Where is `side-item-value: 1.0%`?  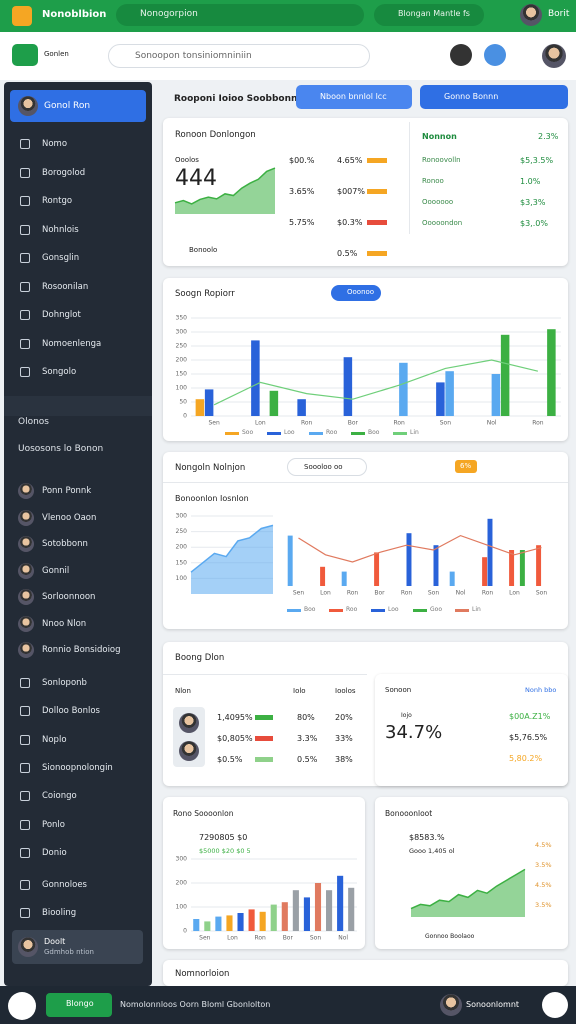 side-item-value: 1.0% is located at coordinates (530, 181).